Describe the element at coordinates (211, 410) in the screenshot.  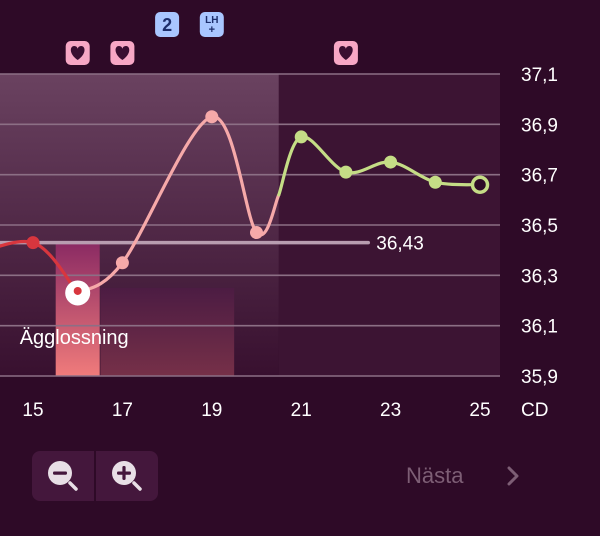
I see `x-tick-label: 19` at that location.